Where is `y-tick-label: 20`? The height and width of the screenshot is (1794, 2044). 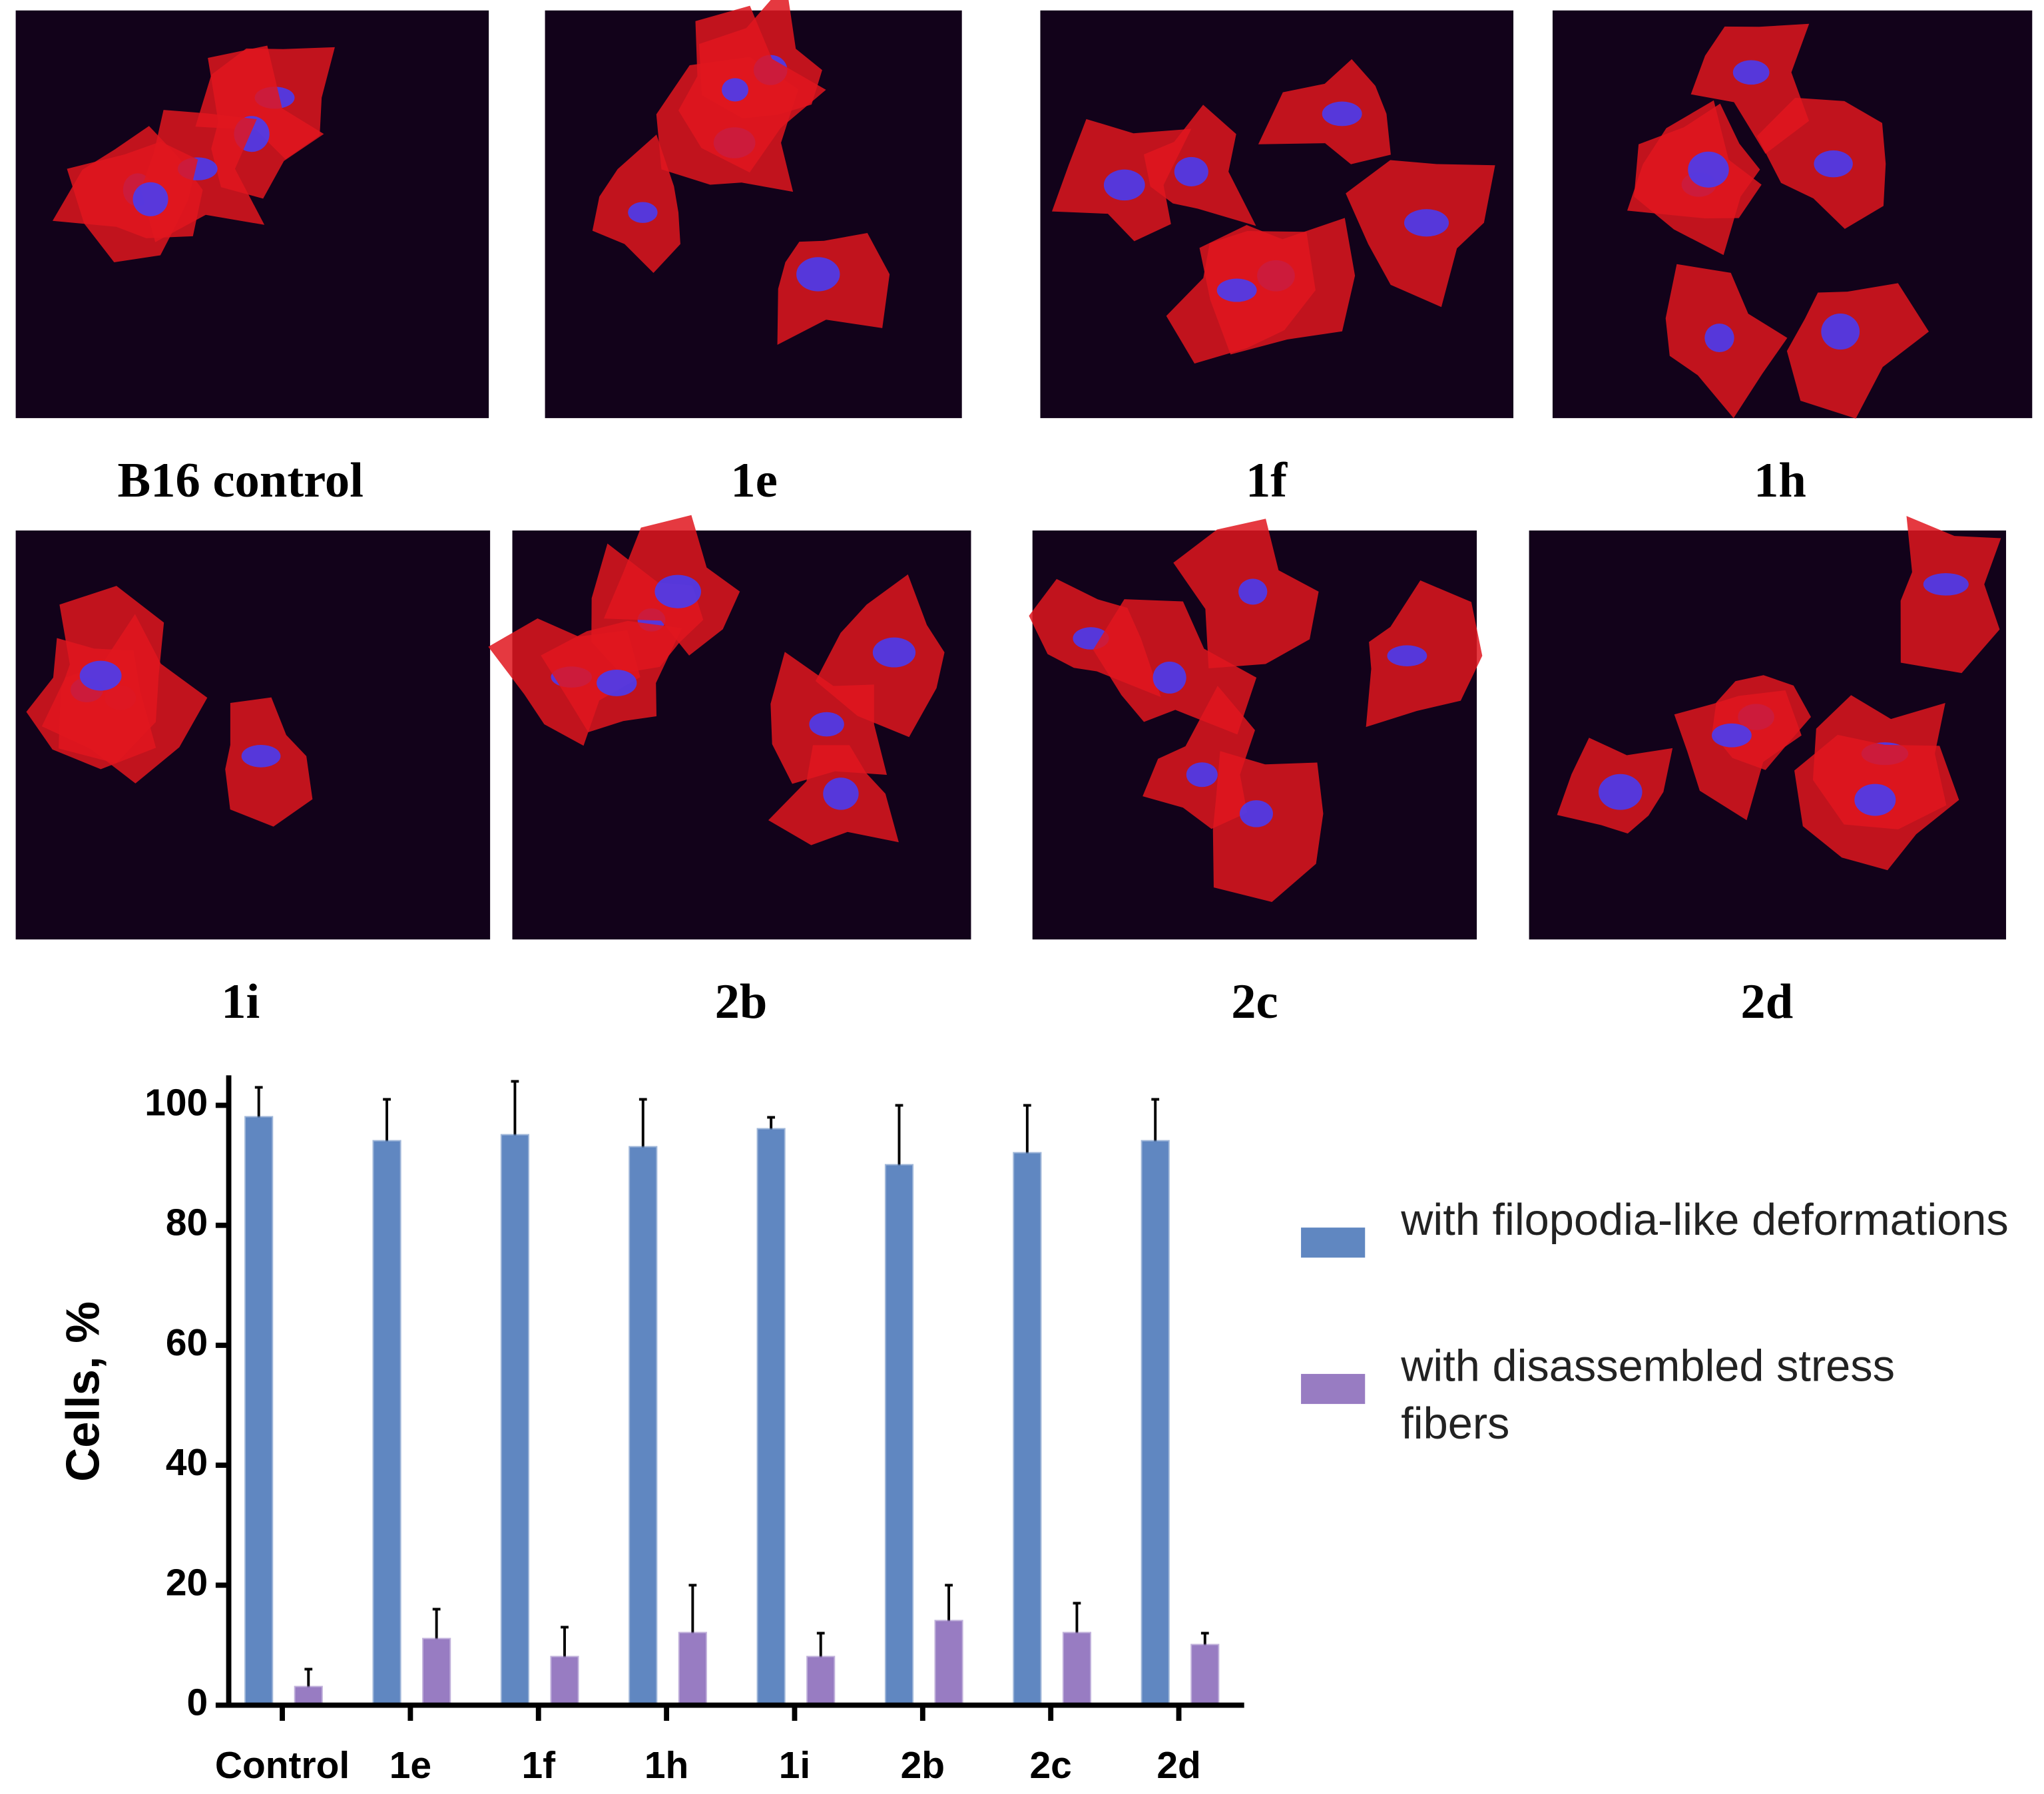
y-tick-label: 20 is located at coordinates (187, 1582).